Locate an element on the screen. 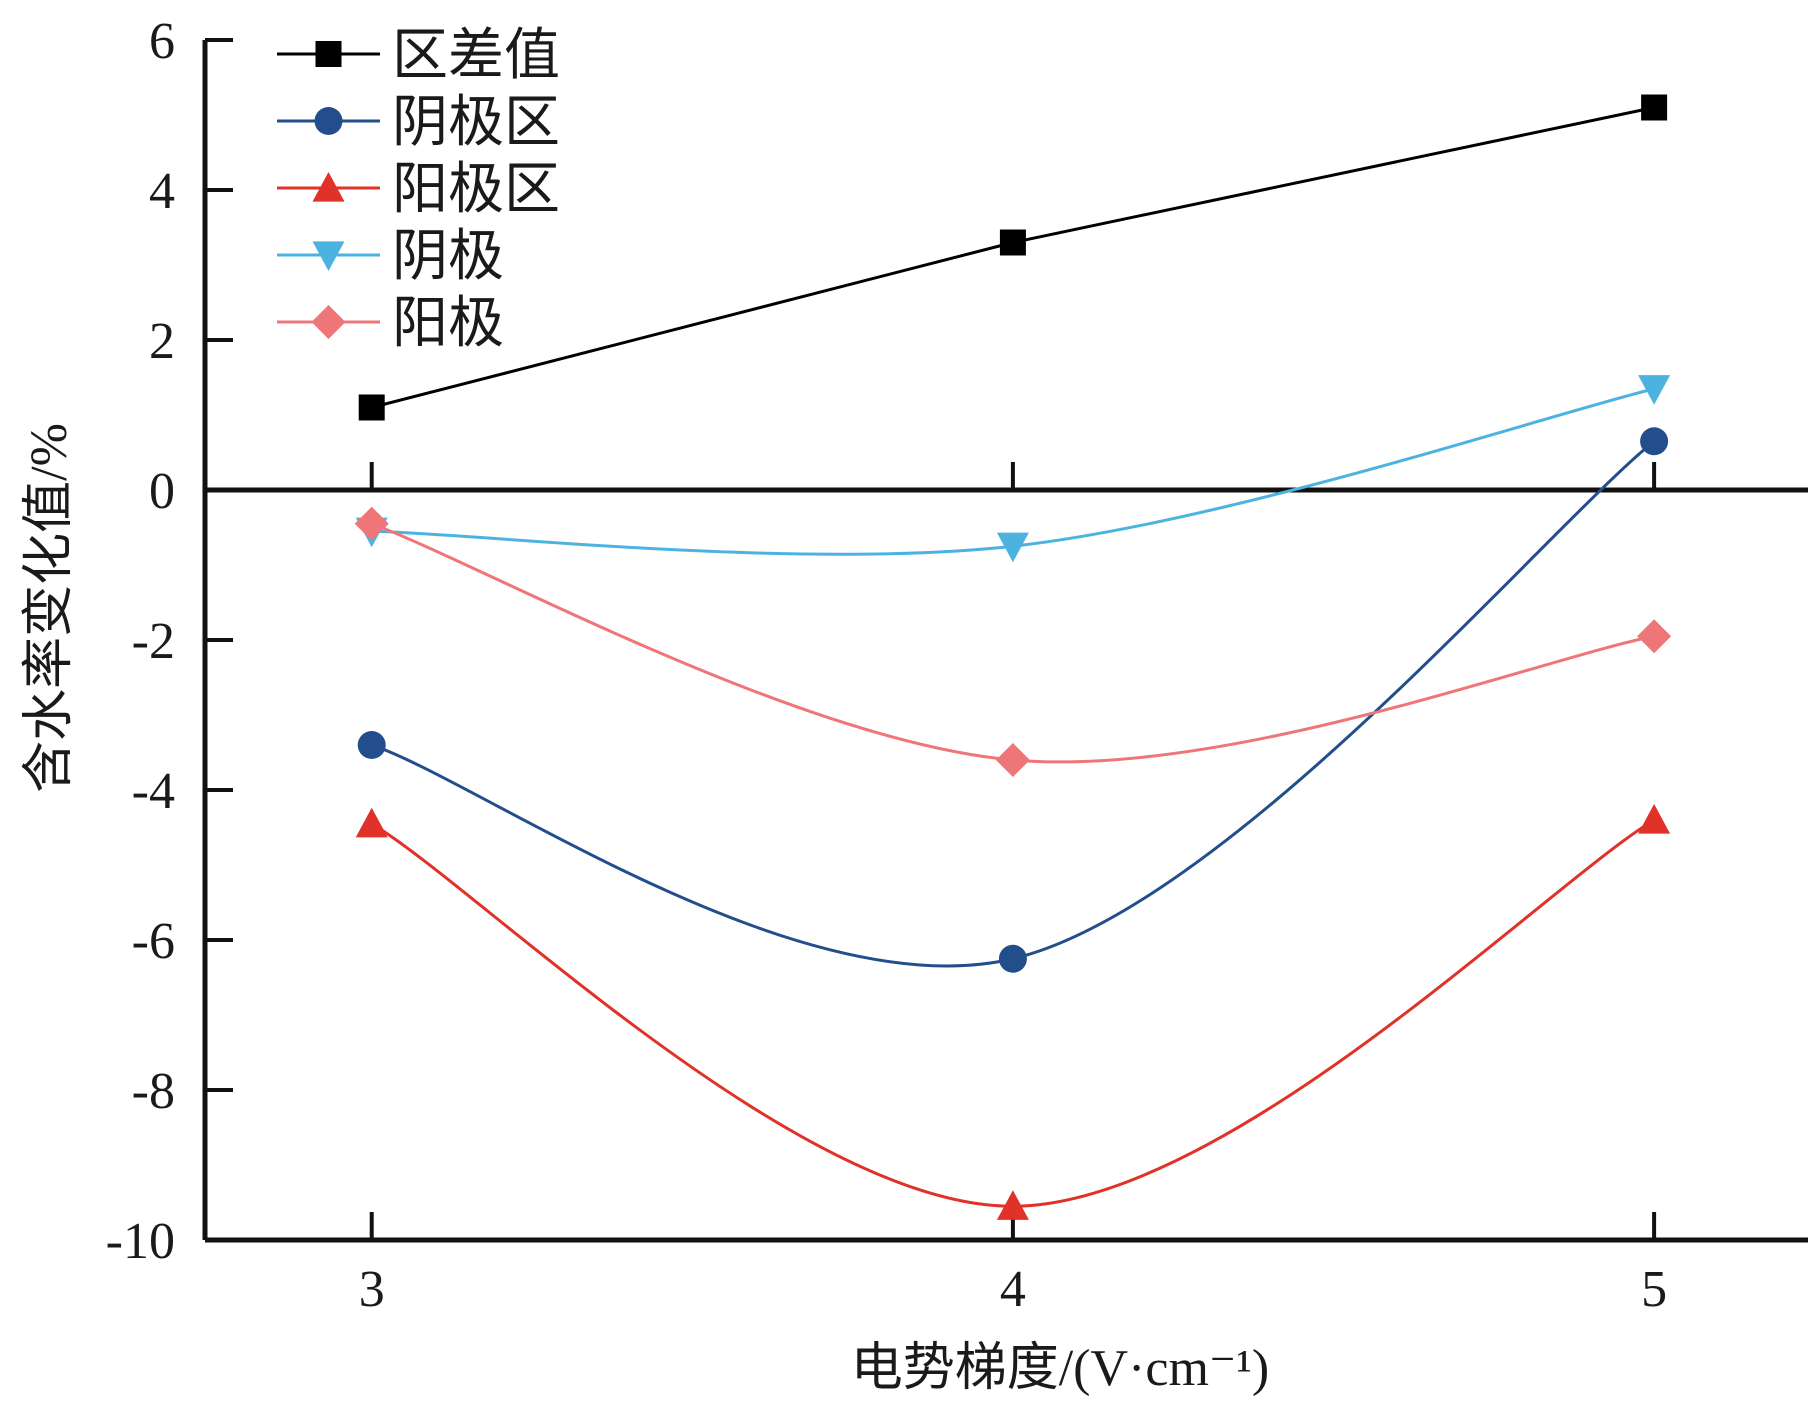  y-tick-label: 0 is located at coordinates (162, 491).